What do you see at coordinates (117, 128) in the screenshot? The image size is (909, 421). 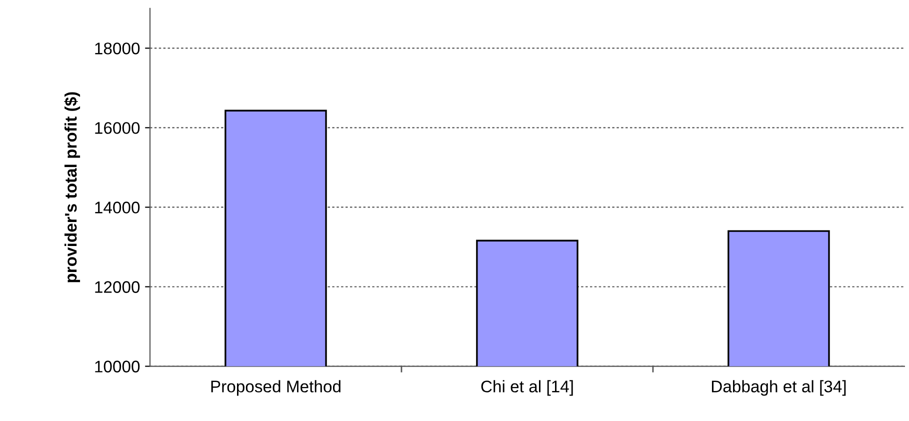 I see `y-tick-label: 16000` at bounding box center [117, 128].